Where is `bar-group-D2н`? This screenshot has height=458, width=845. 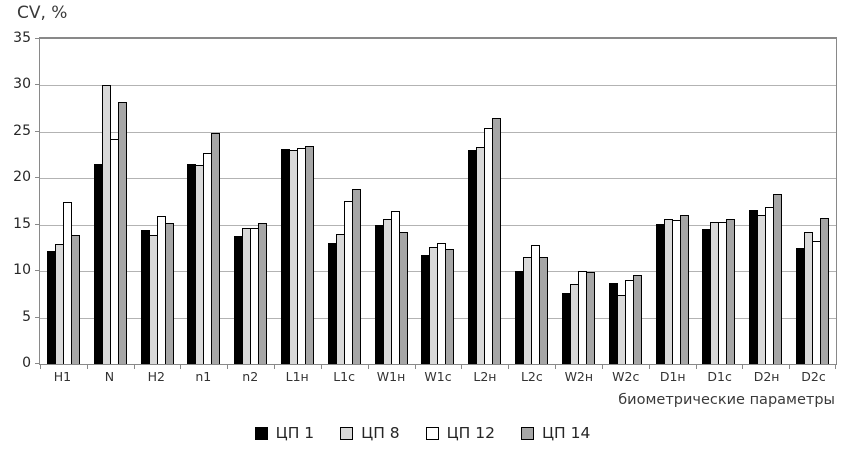
bar-group-D2н is located at coordinates (765, 201).